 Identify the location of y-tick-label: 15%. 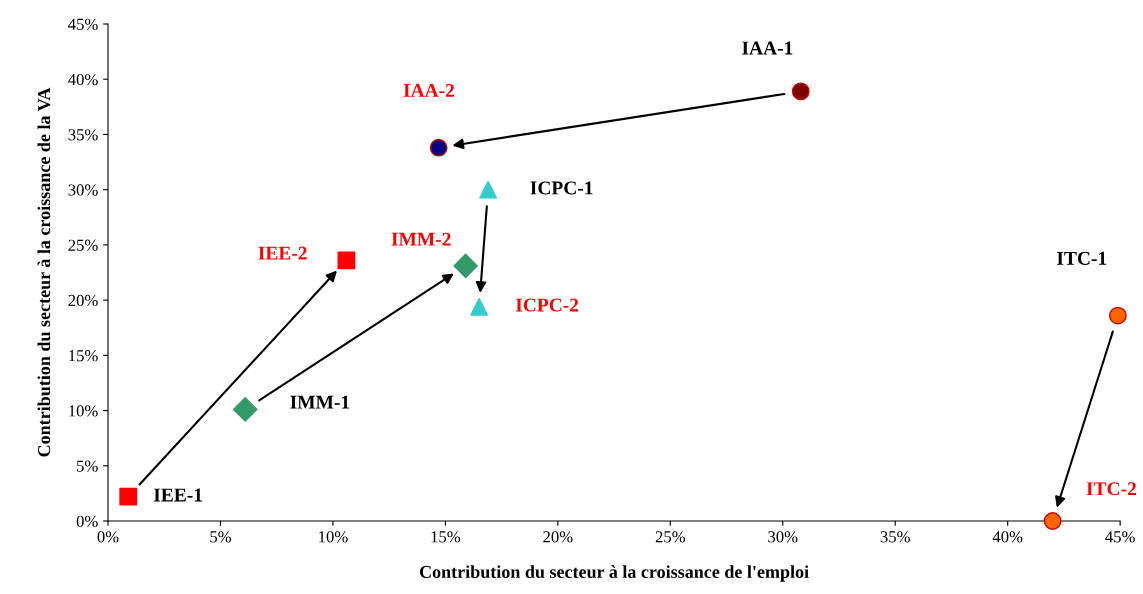
(83, 356).